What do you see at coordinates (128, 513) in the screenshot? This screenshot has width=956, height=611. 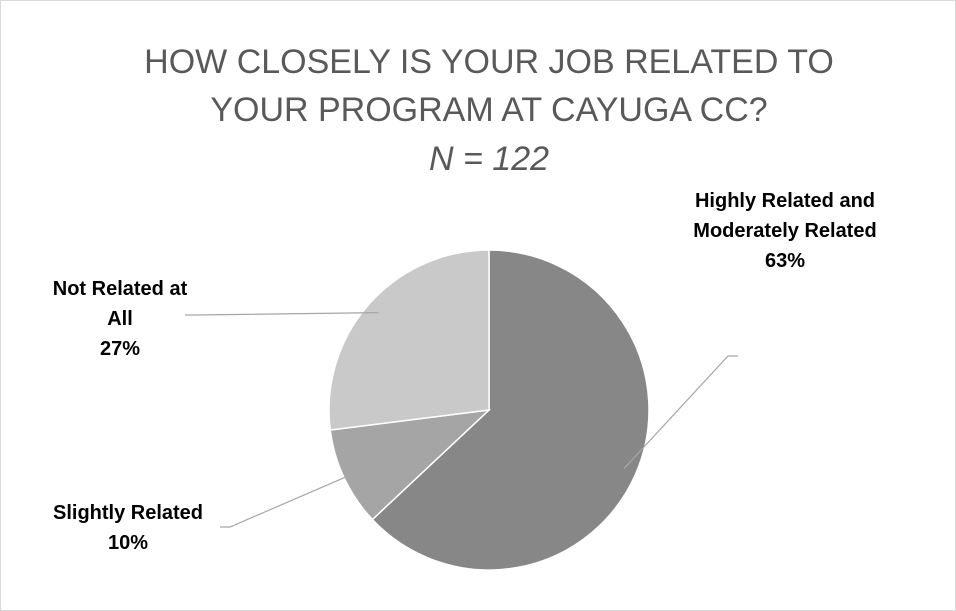 I see `category-label: Slightly Related` at bounding box center [128, 513].